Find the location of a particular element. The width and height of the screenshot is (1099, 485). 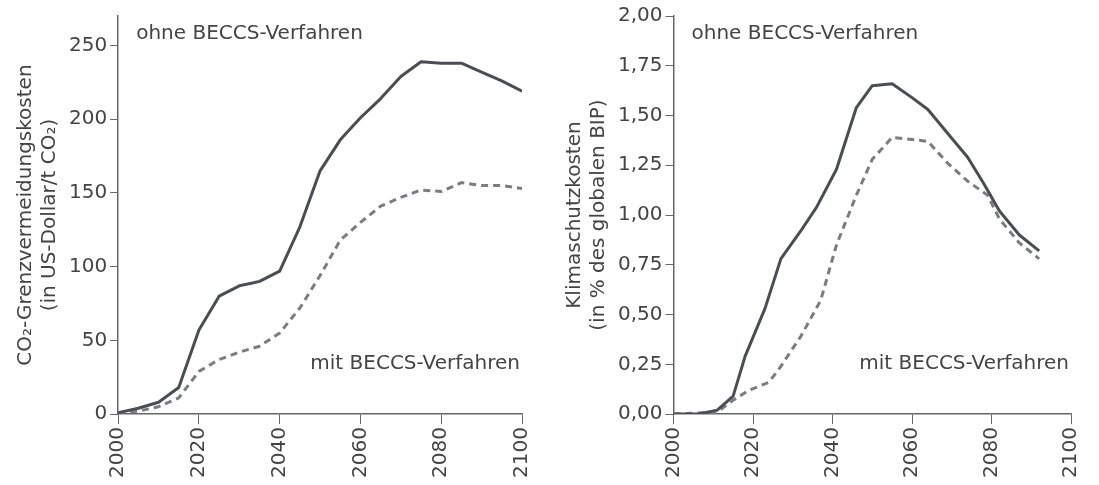

y-tick-label: 0,75 is located at coordinates (640, 263).